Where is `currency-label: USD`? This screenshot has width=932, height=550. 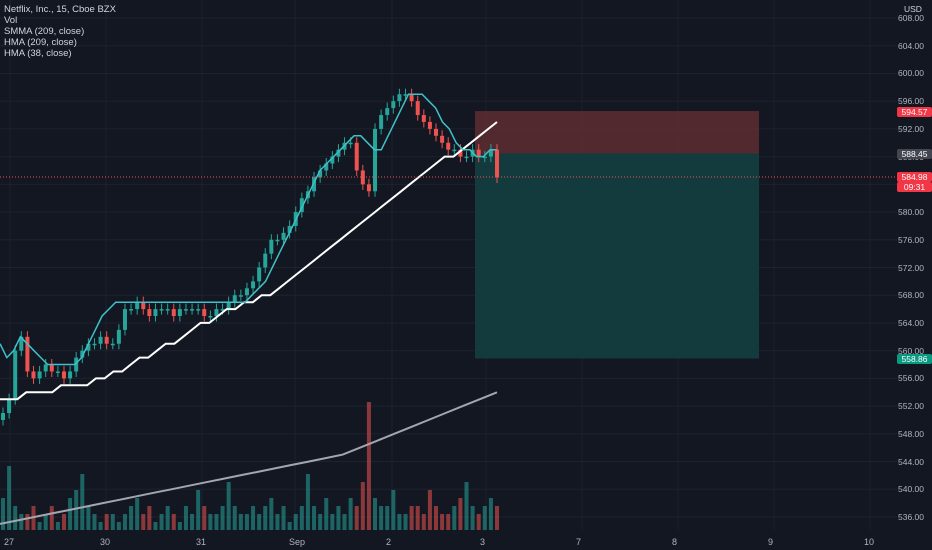 currency-label: USD is located at coordinates (913, 9).